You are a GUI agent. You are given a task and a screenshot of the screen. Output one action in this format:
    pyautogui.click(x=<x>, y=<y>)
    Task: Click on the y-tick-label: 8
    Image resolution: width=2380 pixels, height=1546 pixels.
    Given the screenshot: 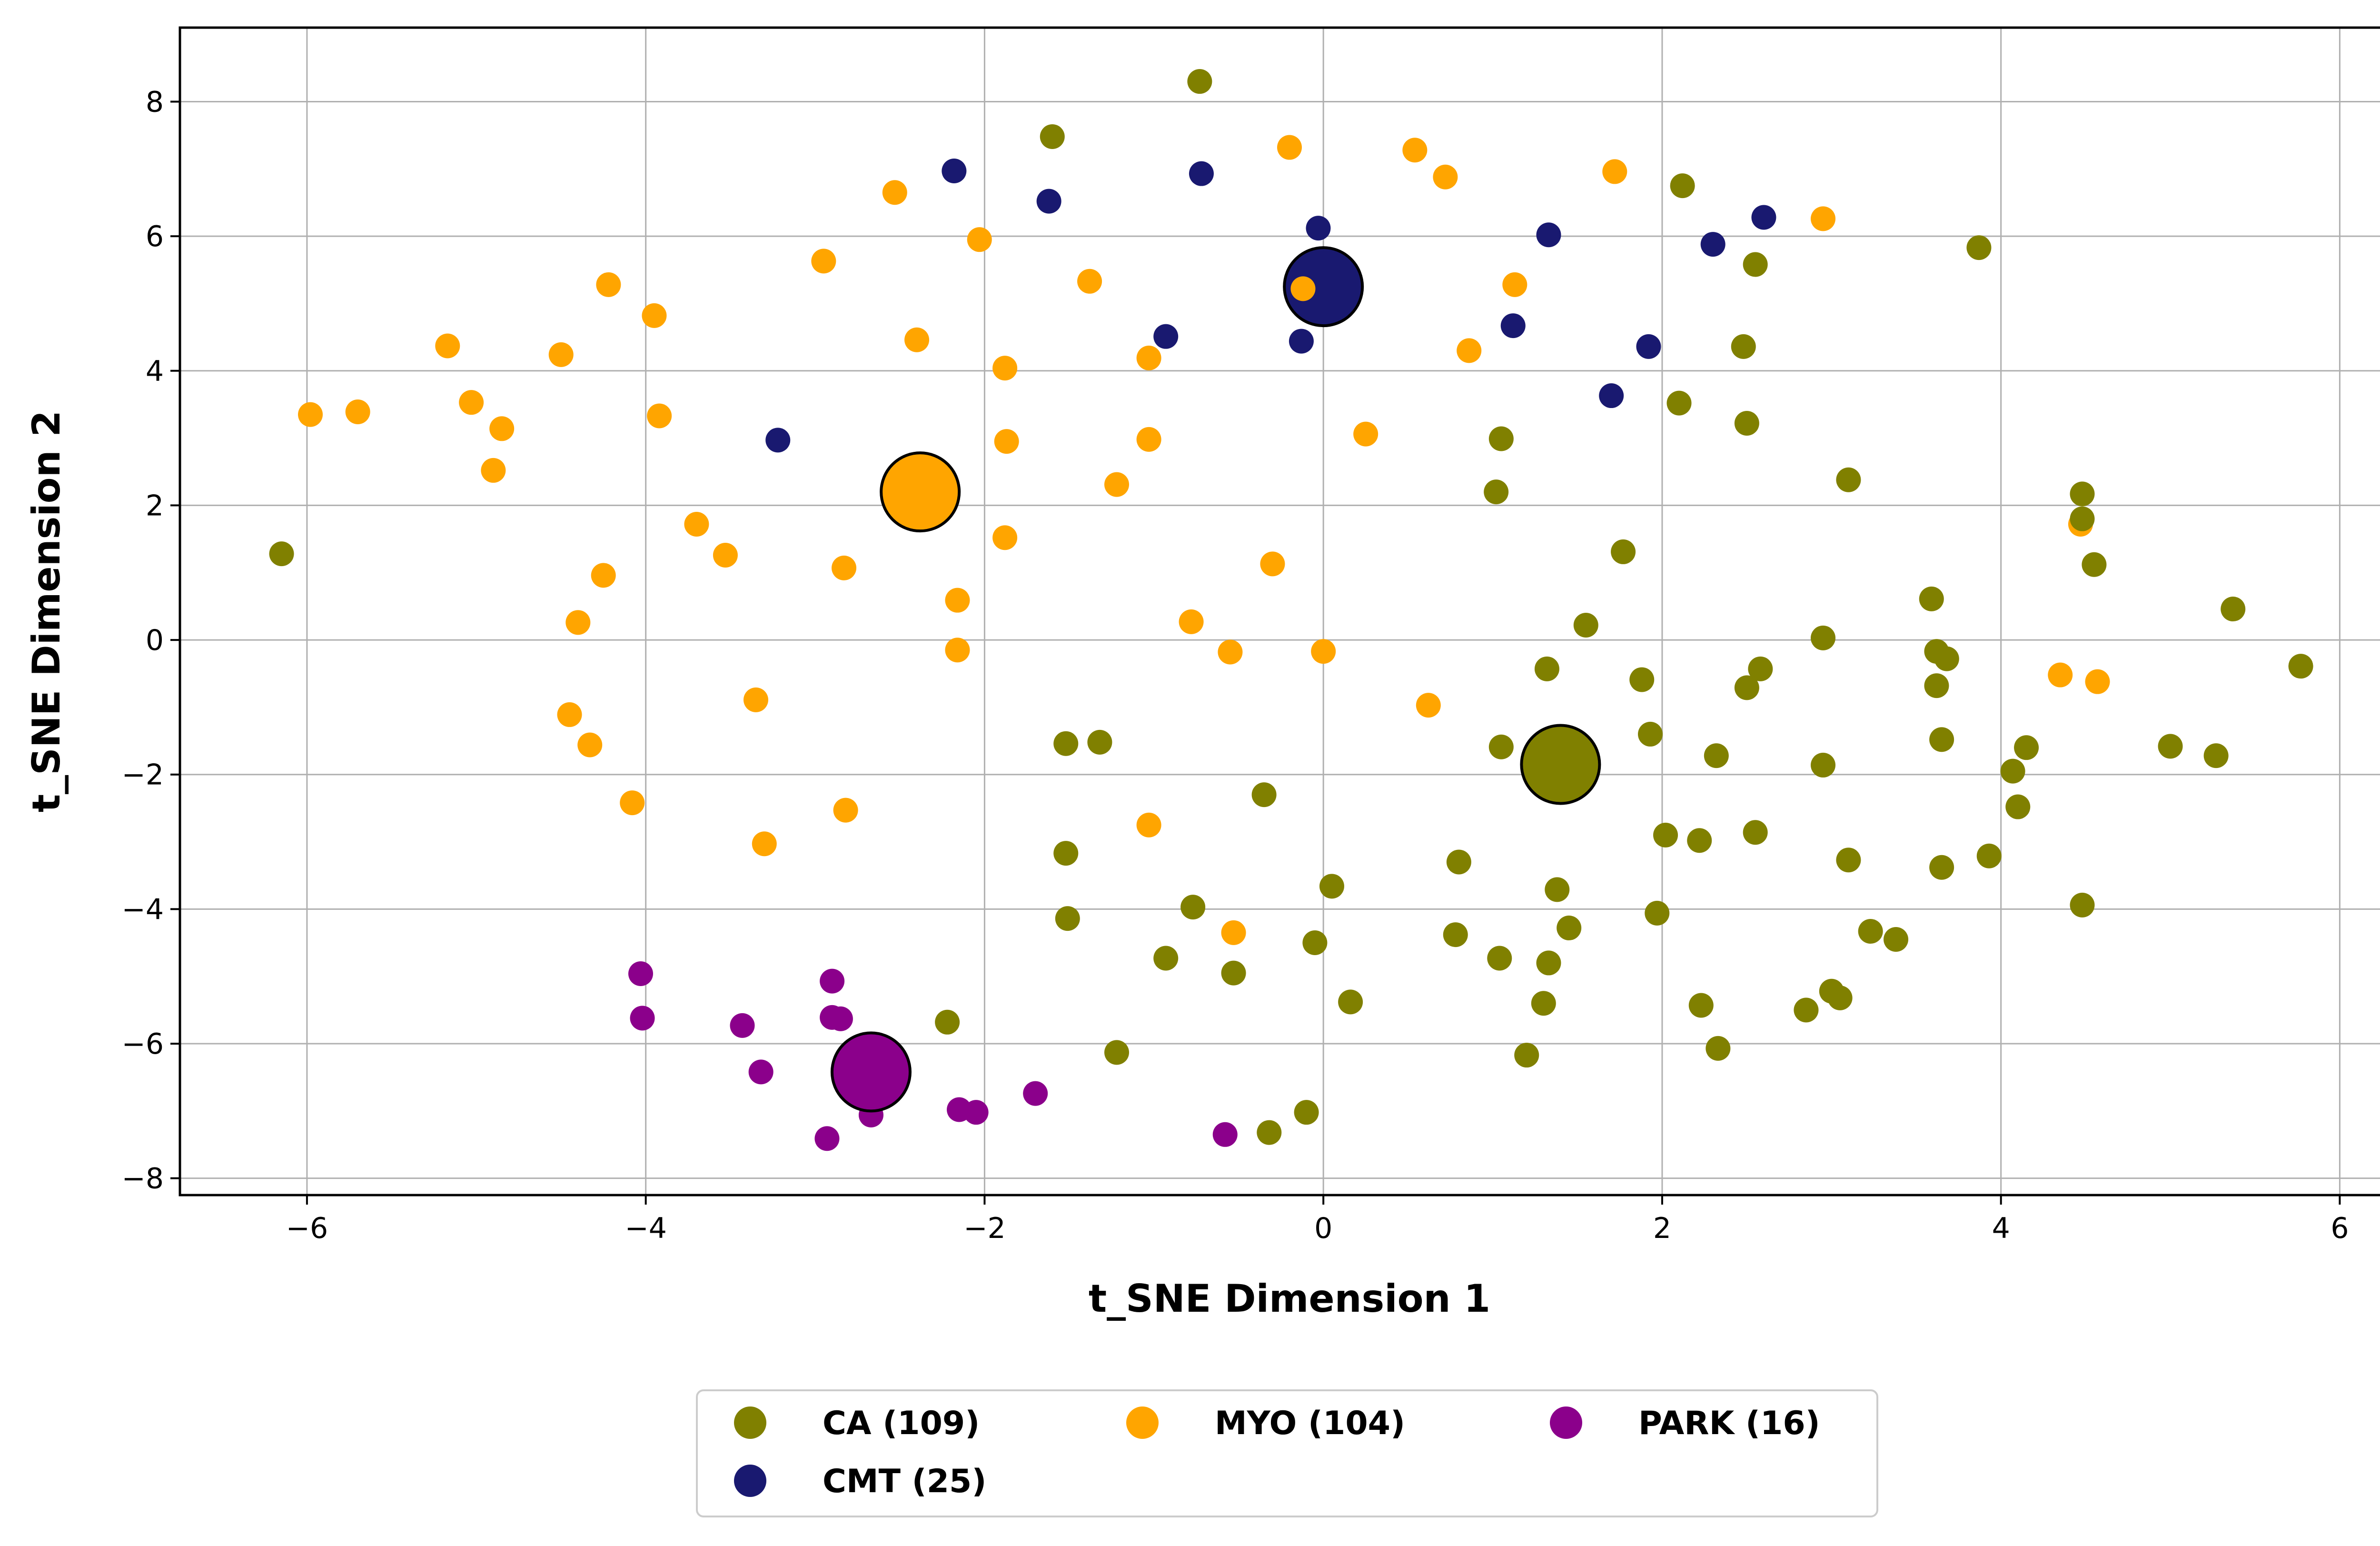 What is the action you would take?
    pyautogui.click(x=155, y=102)
    